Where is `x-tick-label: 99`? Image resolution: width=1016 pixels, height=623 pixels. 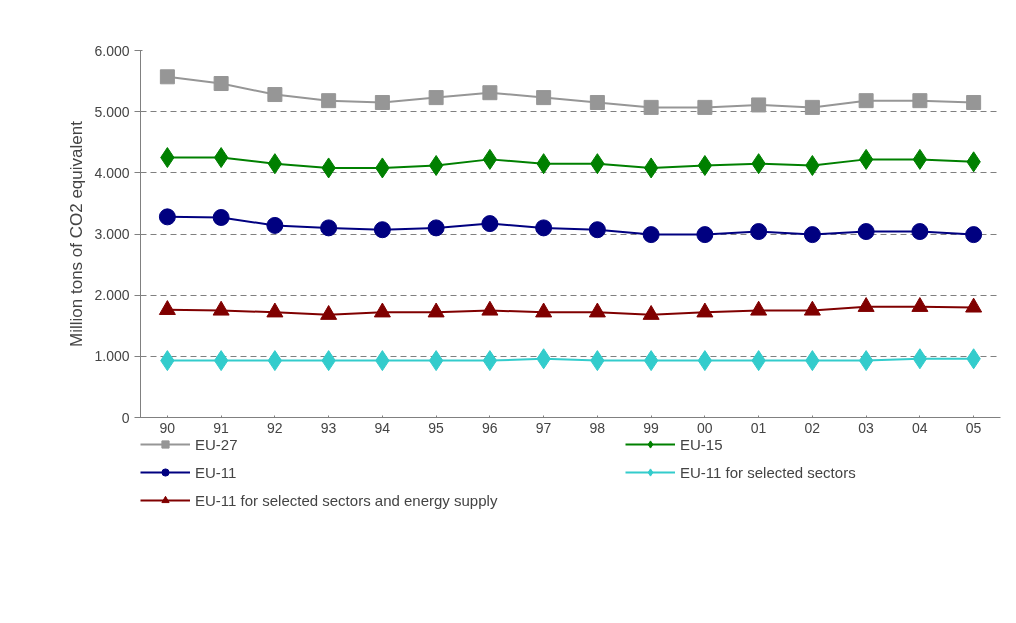
x-tick-label: 99 is located at coordinates (651, 427).